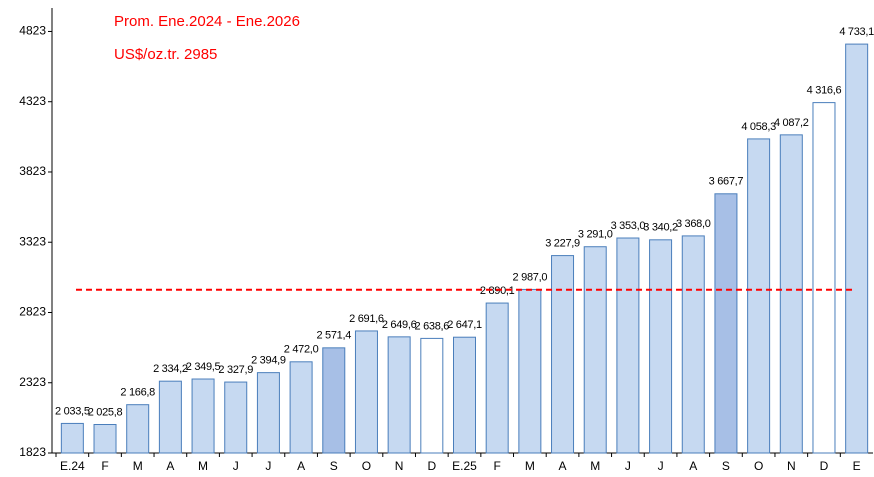  What do you see at coordinates (32, 101) in the screenshot?
I see `y-tick-label: 4323` at bounding box center [32, 101].